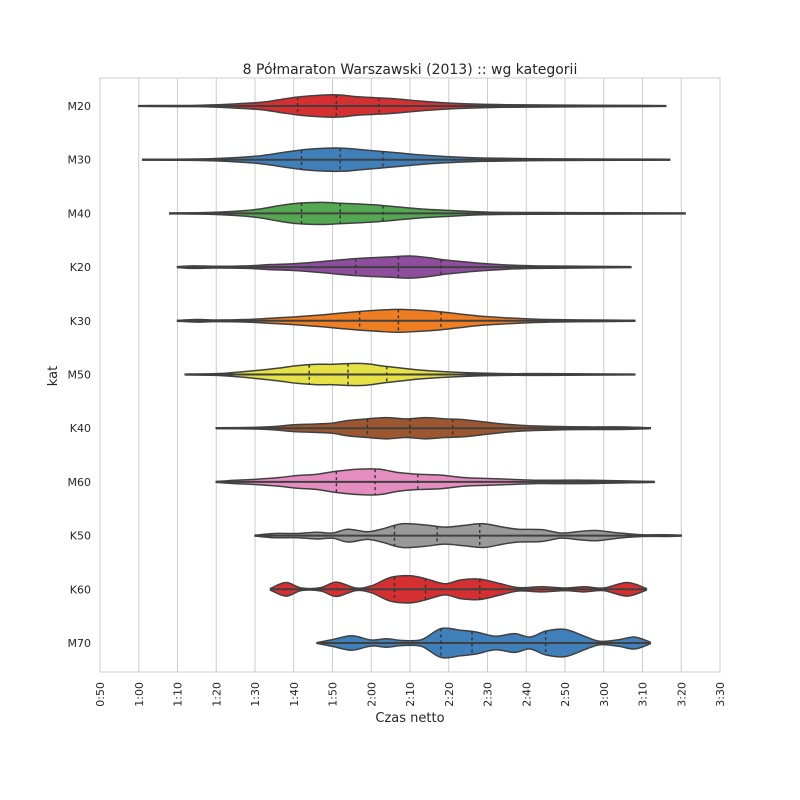 The width and height of the screenshot is (800, 800). What do you see at coordinates (565, 694) in the screenshot?
I see `x-tick-label: 2:50` at bounding box center [565, 694].